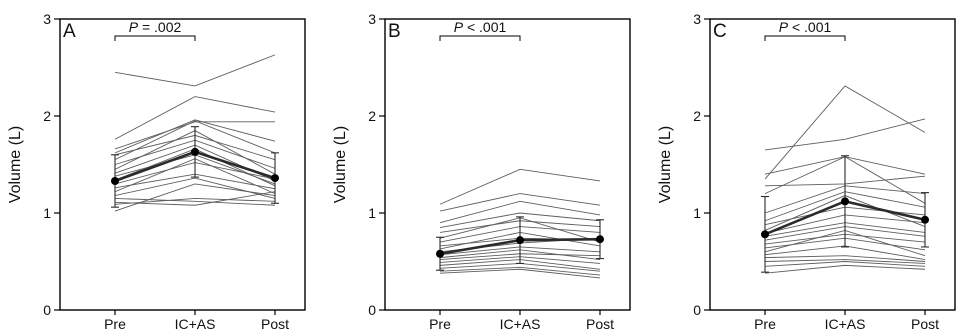  Describe the element at coordinates (69, 31) in the screenshot. I see `panel-letter: A` at that location.